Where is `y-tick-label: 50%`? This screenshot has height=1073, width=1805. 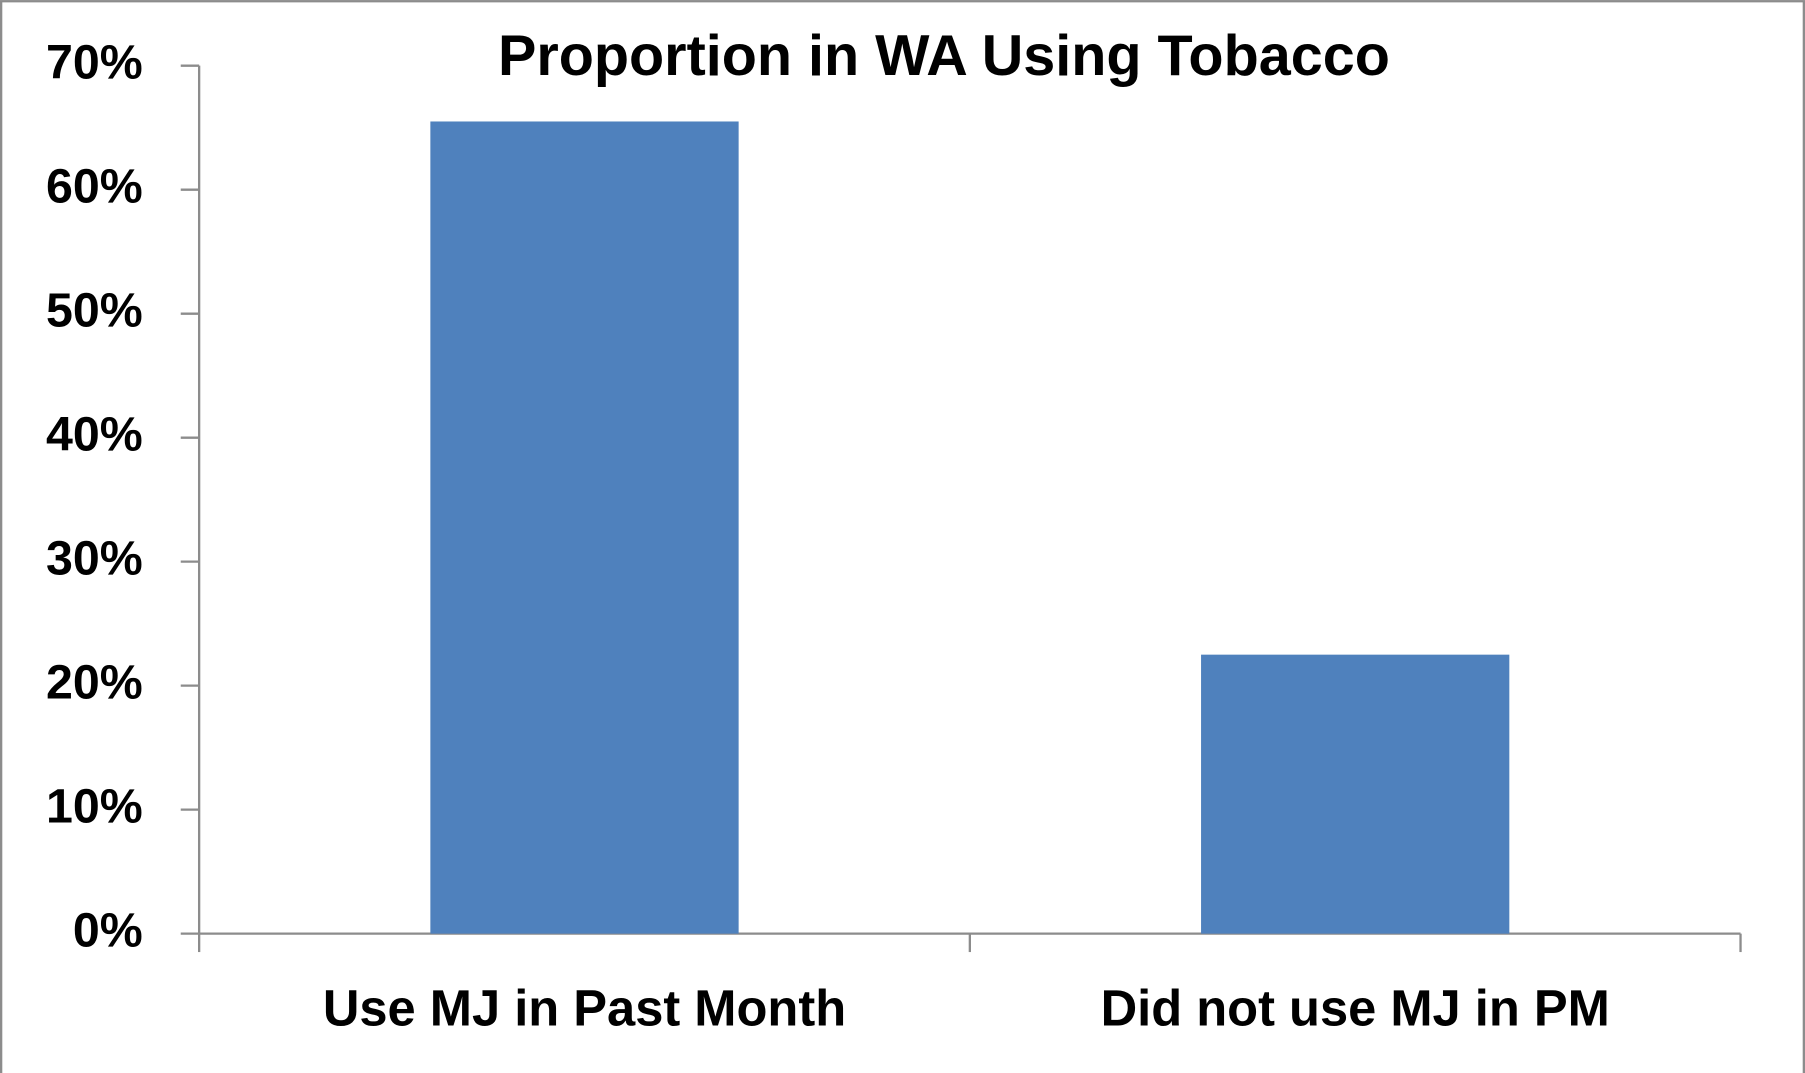
y-tick-label: 50% is located at coordinates (94, 310).